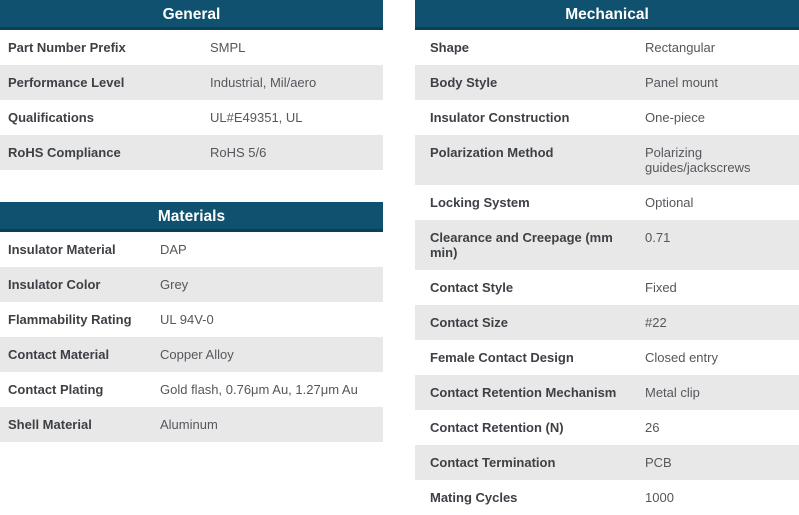 This screenshot has height=515, width=799. What do you see at coordinates (474, 497) in the screenshot?
I see `spec-label: Mating Cycles` at bounding box center [474, 497].